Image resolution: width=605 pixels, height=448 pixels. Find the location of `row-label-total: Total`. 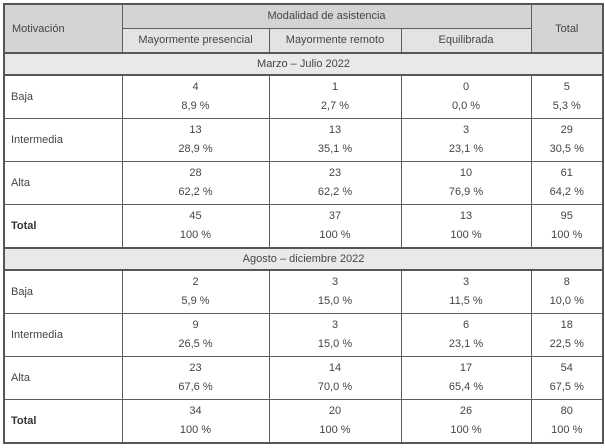

row-label-total: Total is located at coordinates (63, 421).